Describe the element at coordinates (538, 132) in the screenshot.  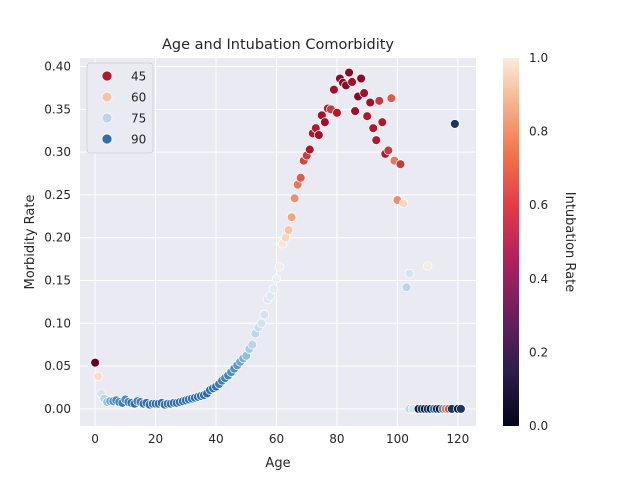
I see `colorbar-tick-label: 0.8` at that location.